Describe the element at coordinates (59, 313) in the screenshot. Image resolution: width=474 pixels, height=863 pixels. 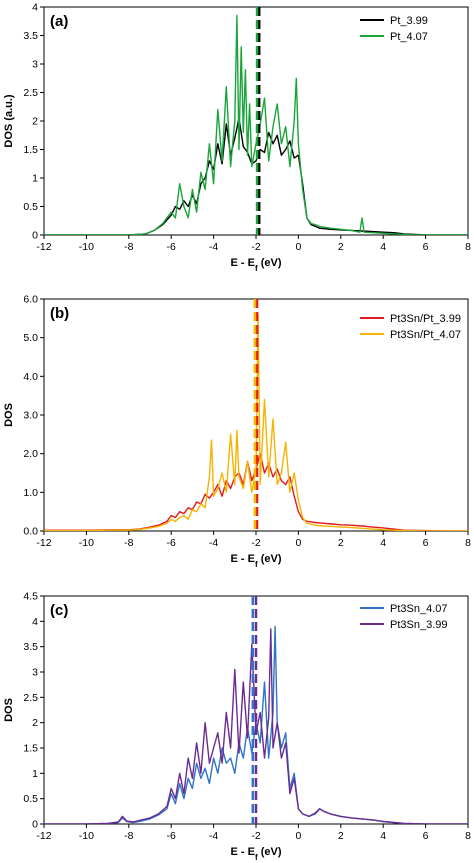
I see `panel-label: (b)` at that location.